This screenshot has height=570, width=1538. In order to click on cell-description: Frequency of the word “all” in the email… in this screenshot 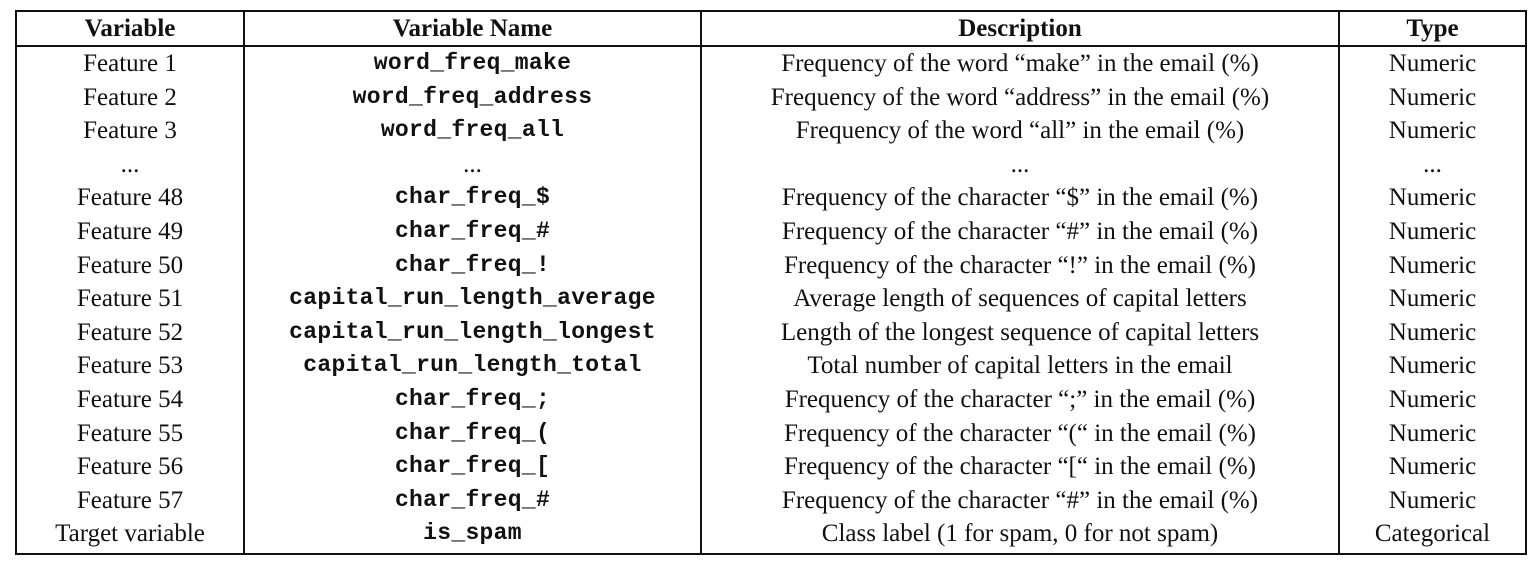, I will do `click(1020, 131)`.